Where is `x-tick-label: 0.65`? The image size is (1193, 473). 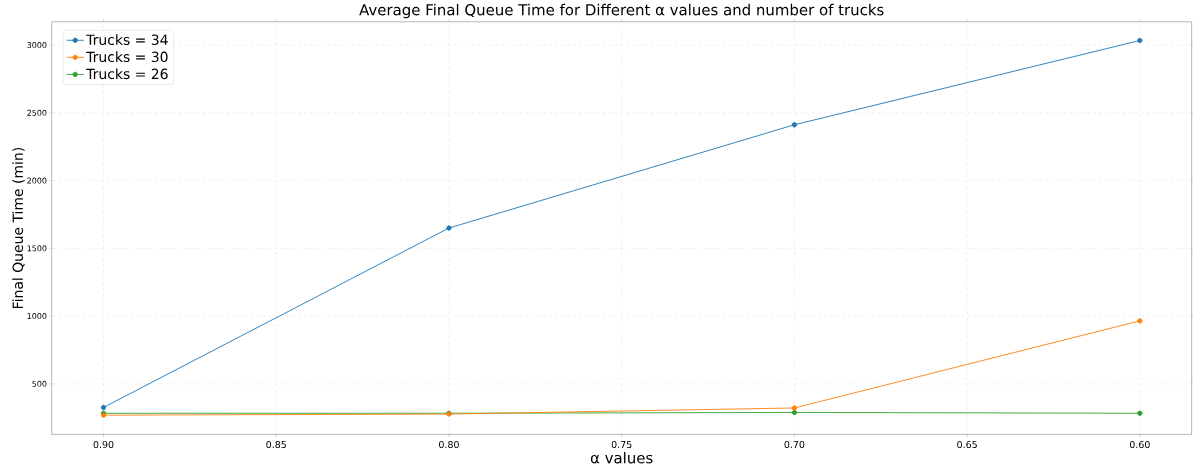 x-tick-label: 0.65 is located at coordinates (967, 444).